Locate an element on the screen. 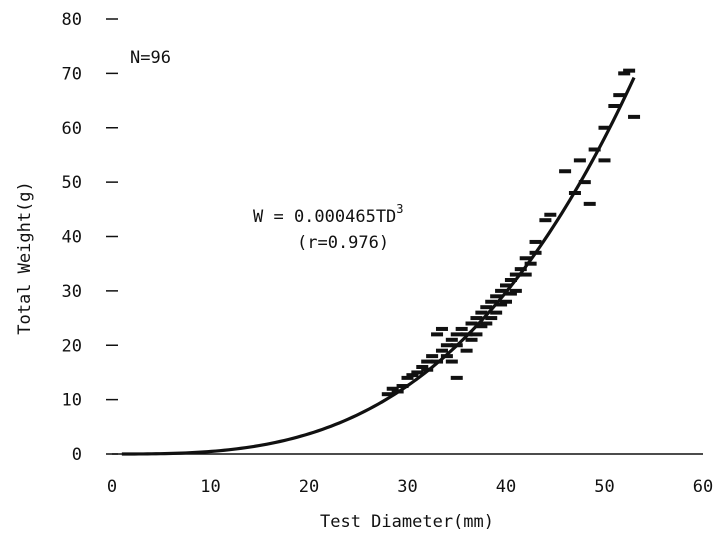  equation-exponent: 3 is located at coordinates (399, 209).